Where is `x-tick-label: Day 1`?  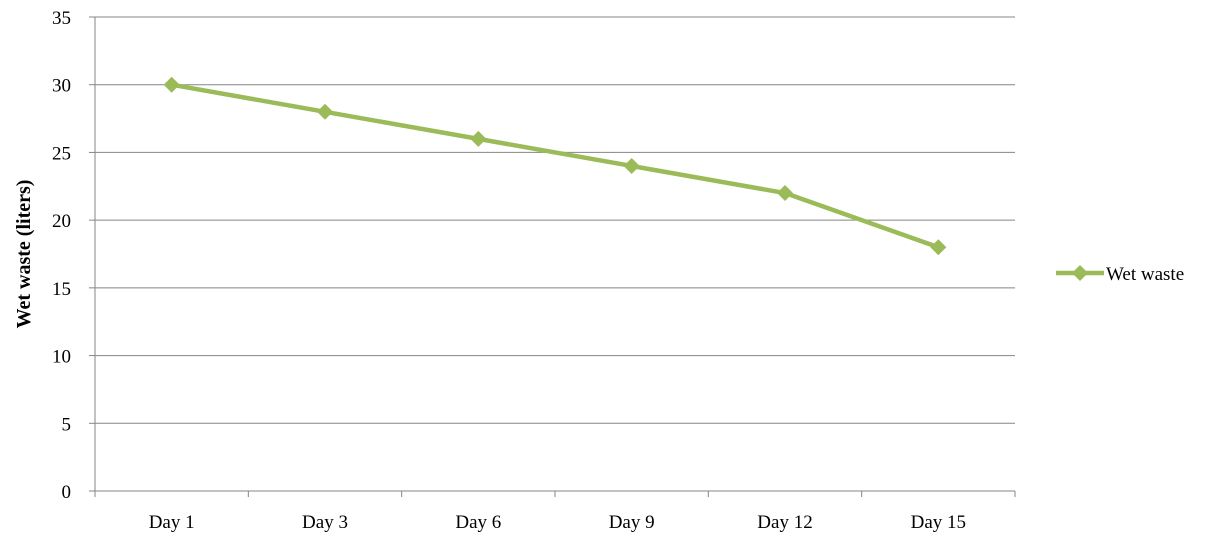 x-tick-label: Day 1 is located at coordinates (172, 522).